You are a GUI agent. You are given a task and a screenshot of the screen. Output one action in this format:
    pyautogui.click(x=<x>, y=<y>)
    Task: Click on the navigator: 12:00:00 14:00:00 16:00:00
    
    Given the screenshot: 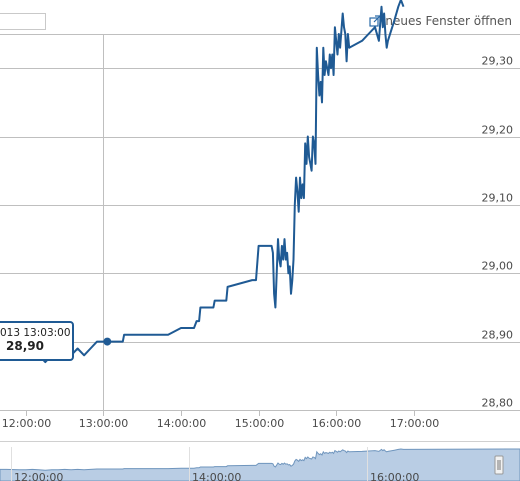 What is the action you would take?
    pyautogui.click(x=260, y=461)
    